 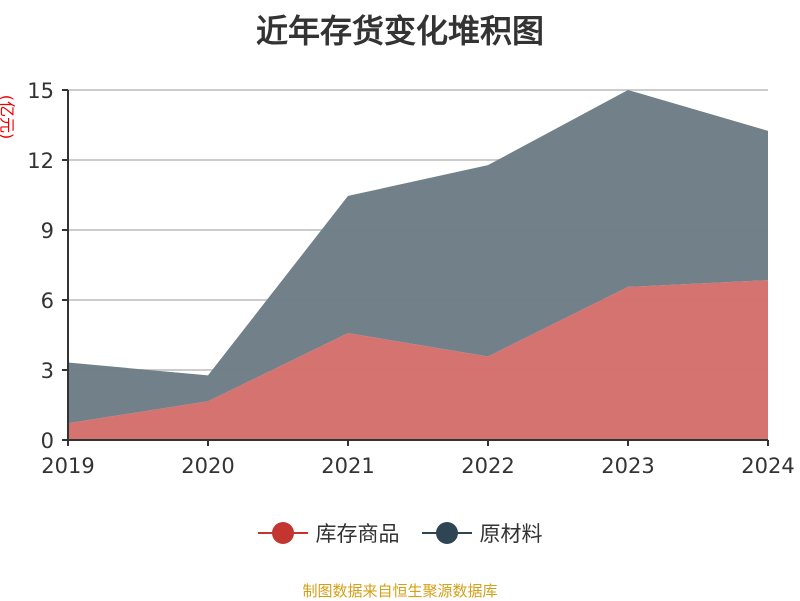 I want to click on legend-label: 库存商品, so click(x=358, y=533).